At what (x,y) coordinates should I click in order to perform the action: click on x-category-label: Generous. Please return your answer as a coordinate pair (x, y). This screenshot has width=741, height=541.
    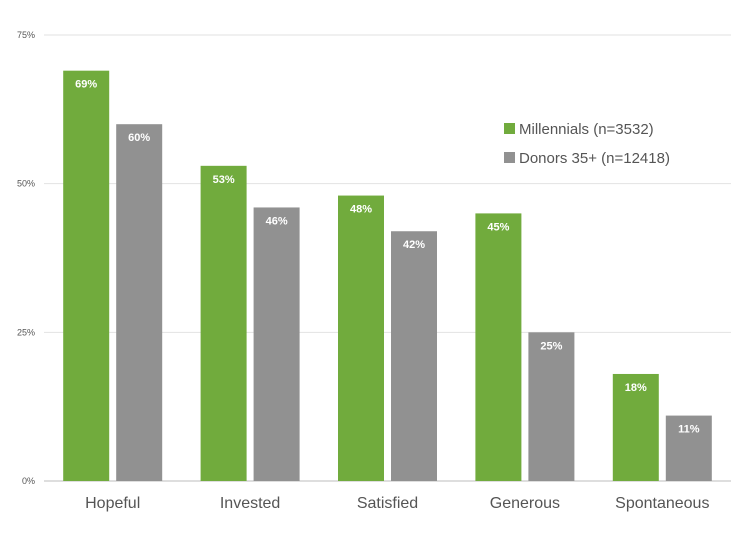
    Looking at the image, I should click on (525, 503).